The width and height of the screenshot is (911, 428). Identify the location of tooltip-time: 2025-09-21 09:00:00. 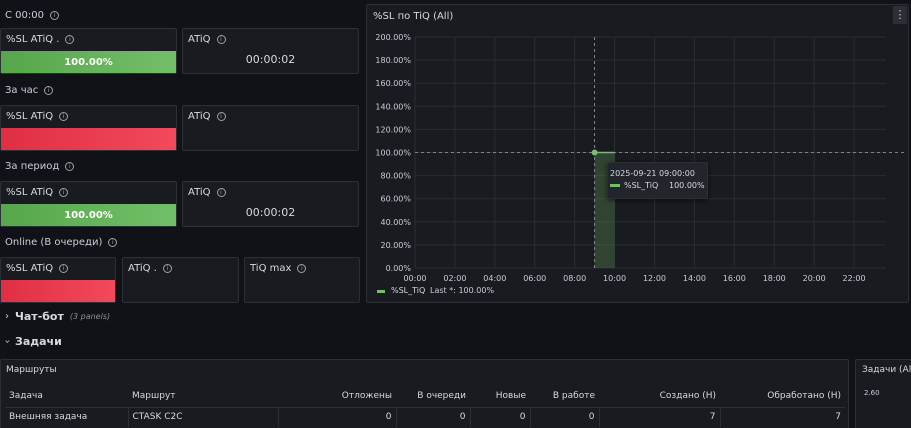
(652, 173).